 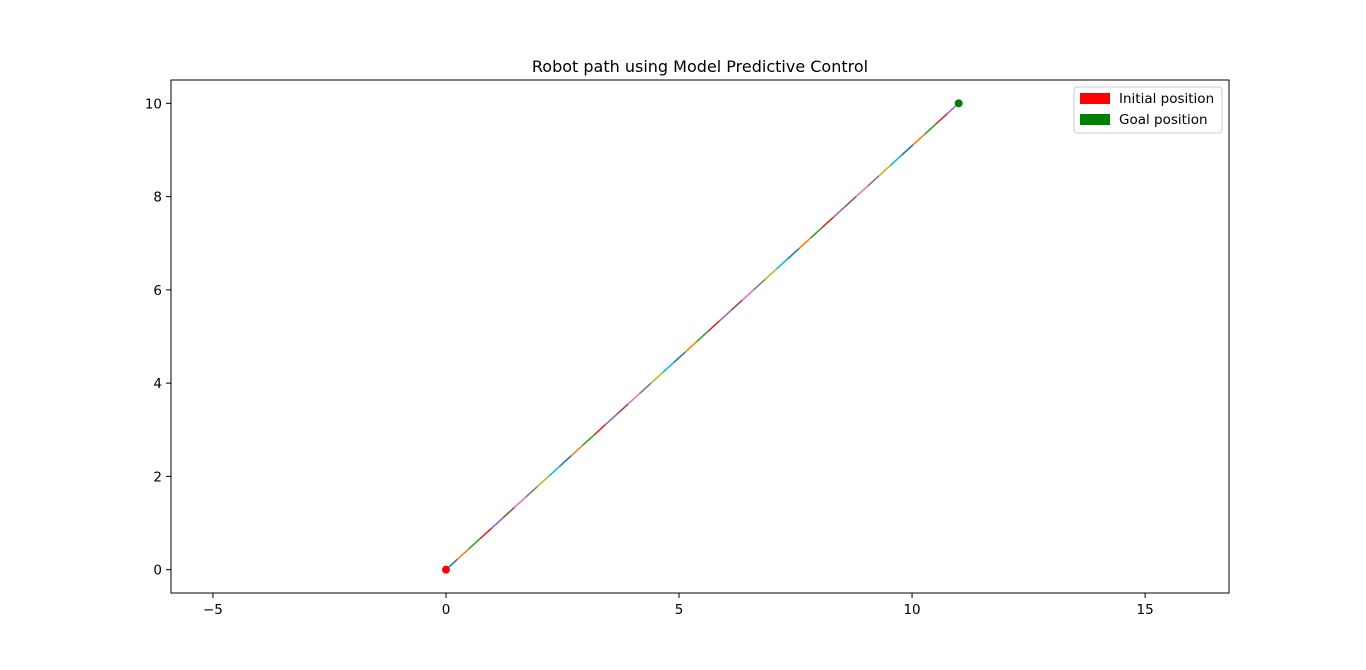 I want to click on x-tick-label: 5, so click(x=679, y=610).